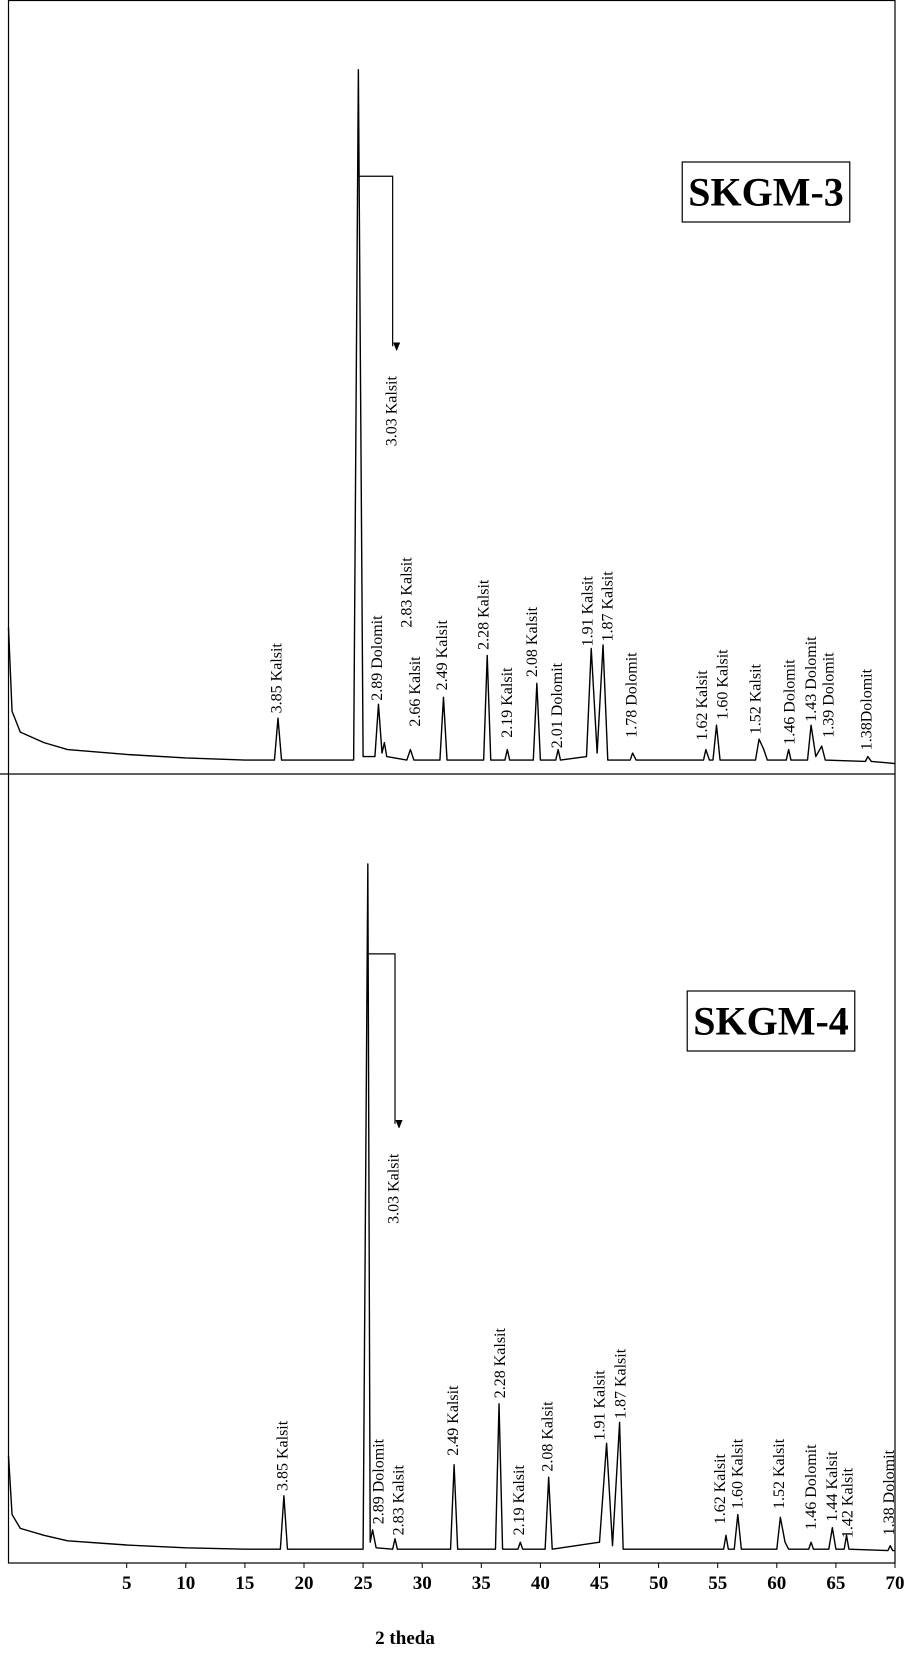  Describe the element at coordinates (658, 1583) in the screenshot. I see `x-tick-label: 50` at that location.